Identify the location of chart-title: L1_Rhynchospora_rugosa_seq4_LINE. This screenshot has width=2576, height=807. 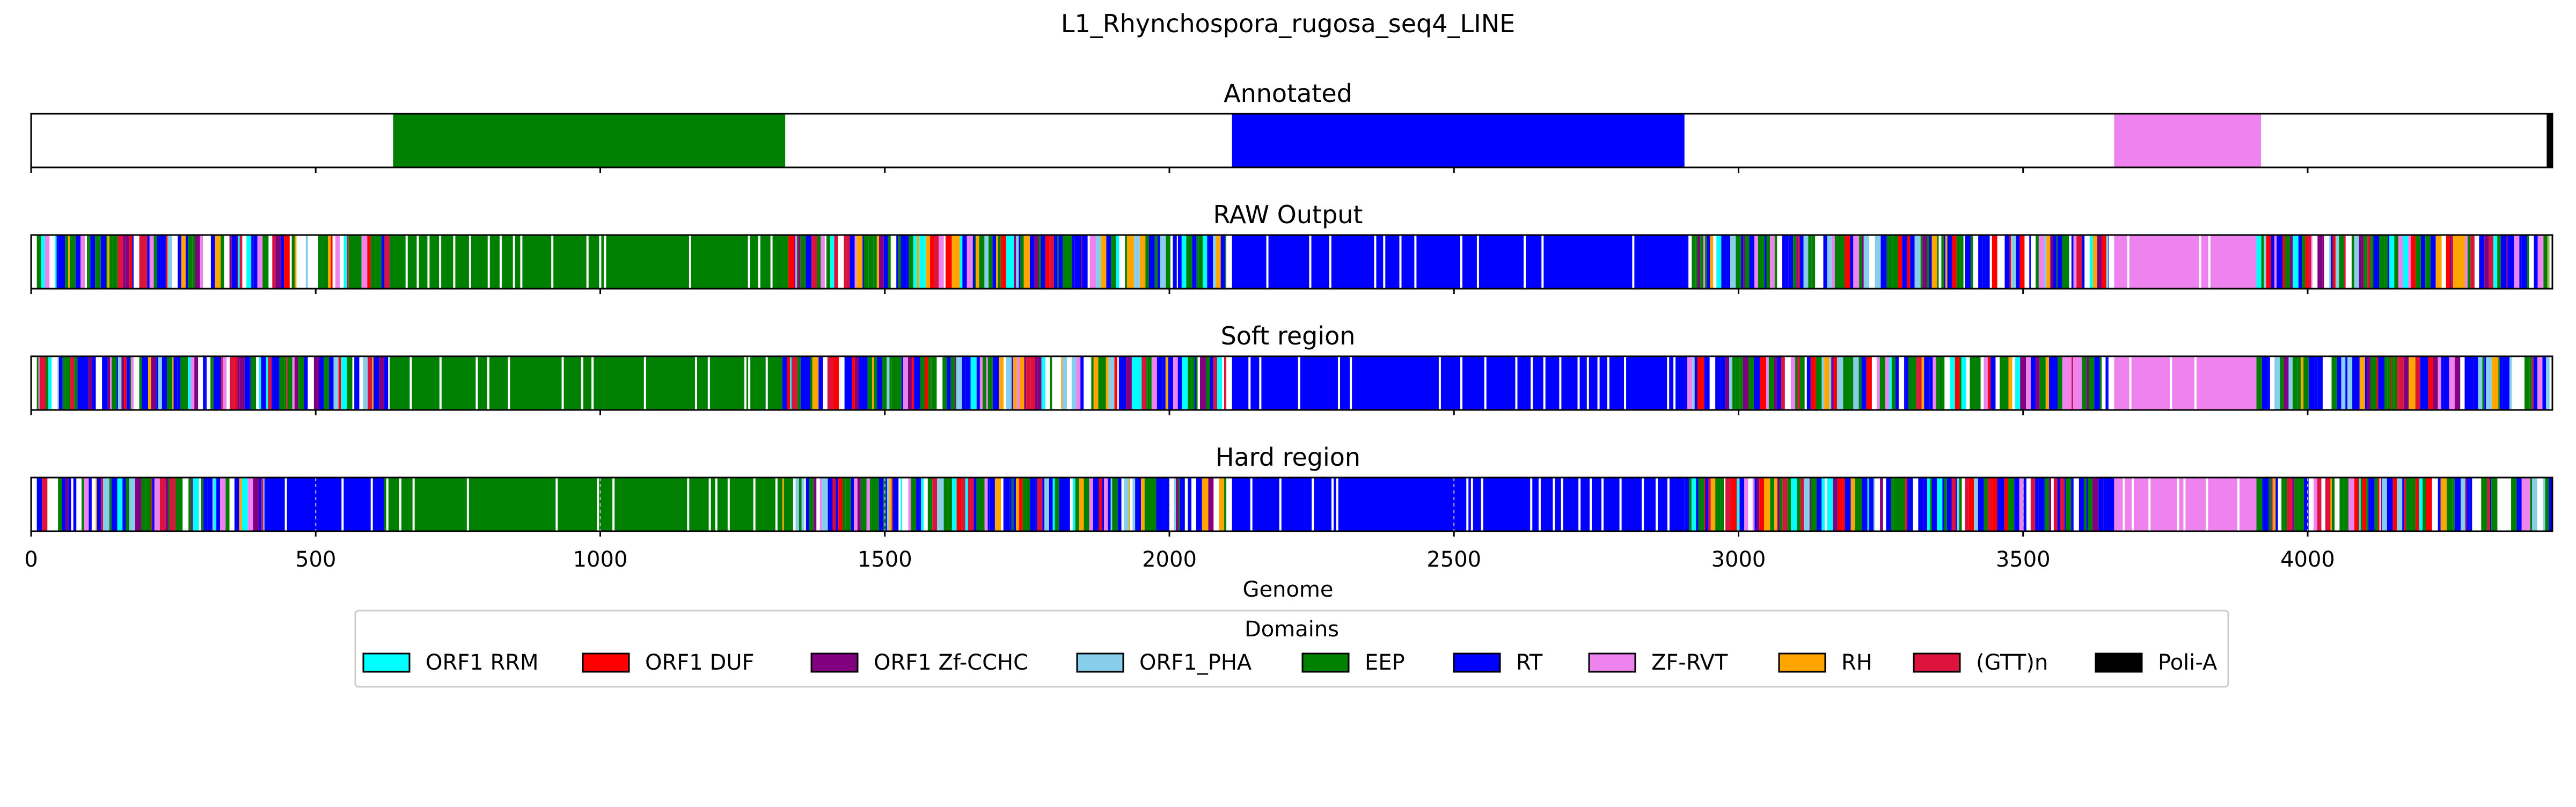
(1288, 23).